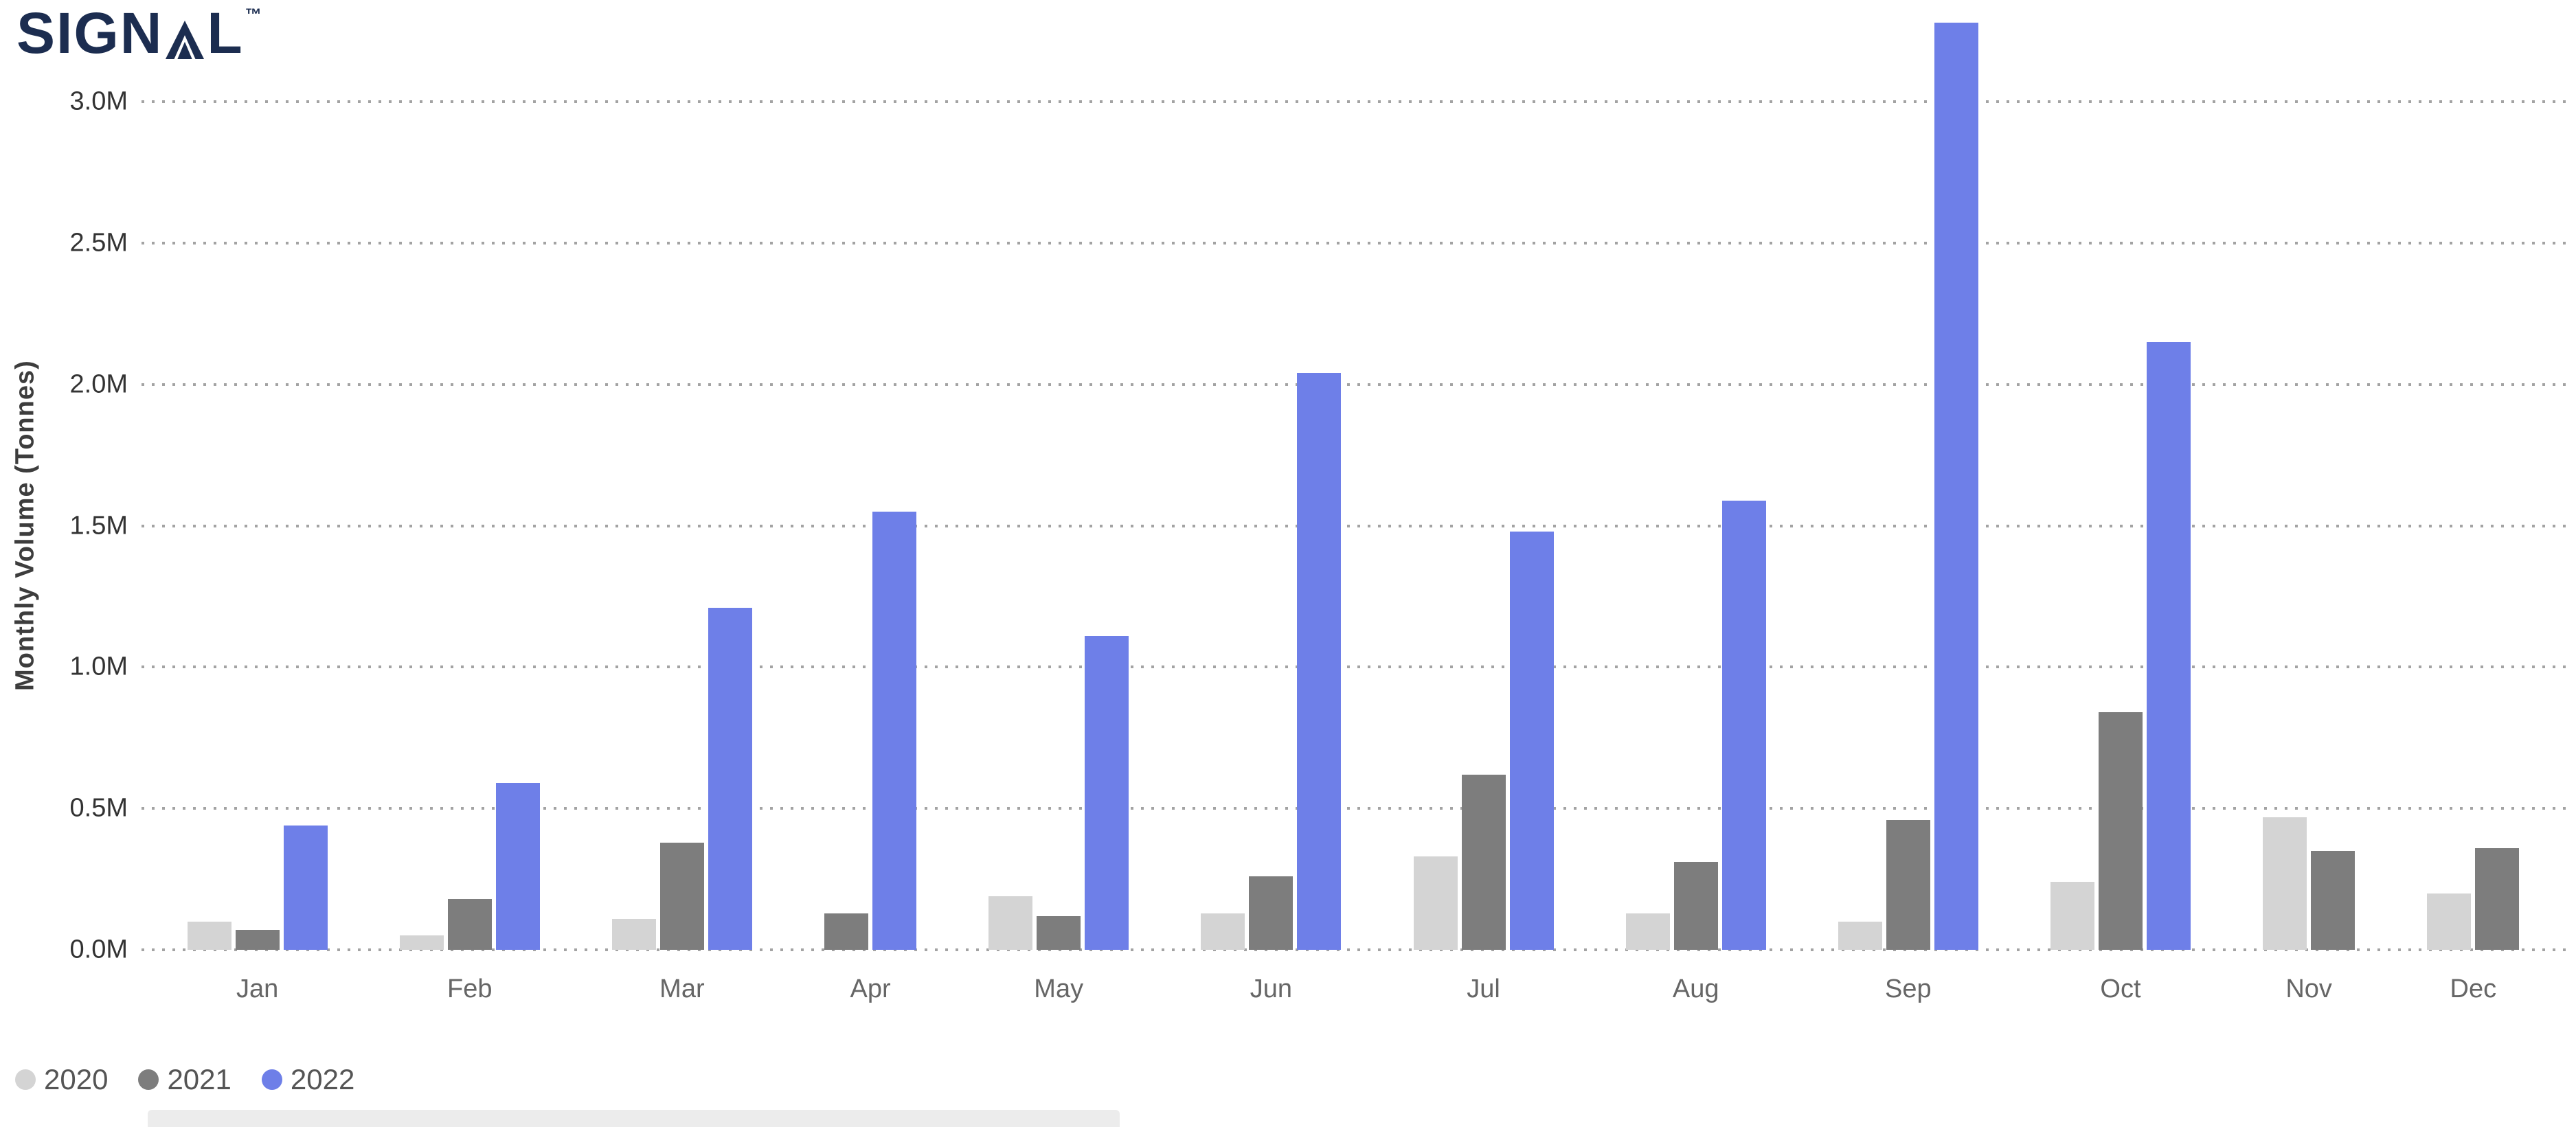 This screenshot has width=2576, height=1127. I want to click on bar-2021-may, so click(1059, 932).